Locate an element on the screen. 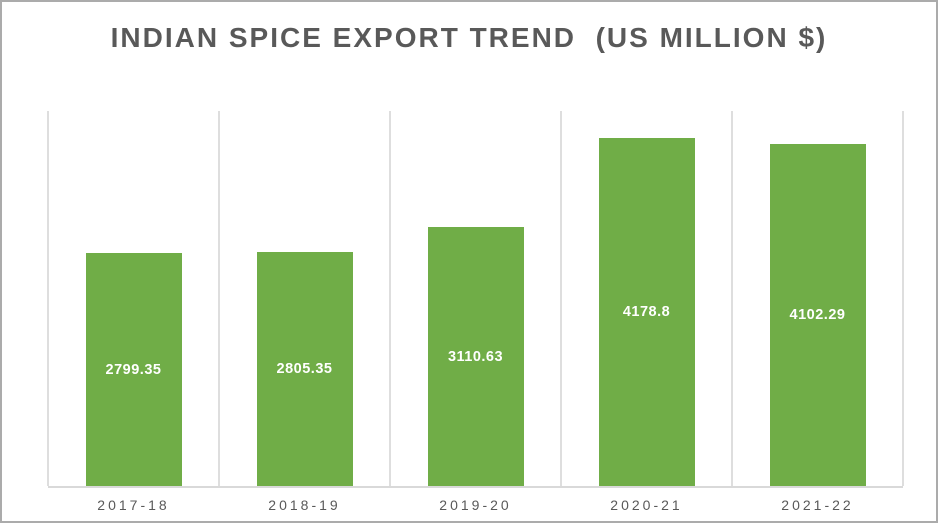 Image resolution: width=940 pixels, height=529 pixels. bar-value-label: 4102.29 is located at coordinates (817, 315).